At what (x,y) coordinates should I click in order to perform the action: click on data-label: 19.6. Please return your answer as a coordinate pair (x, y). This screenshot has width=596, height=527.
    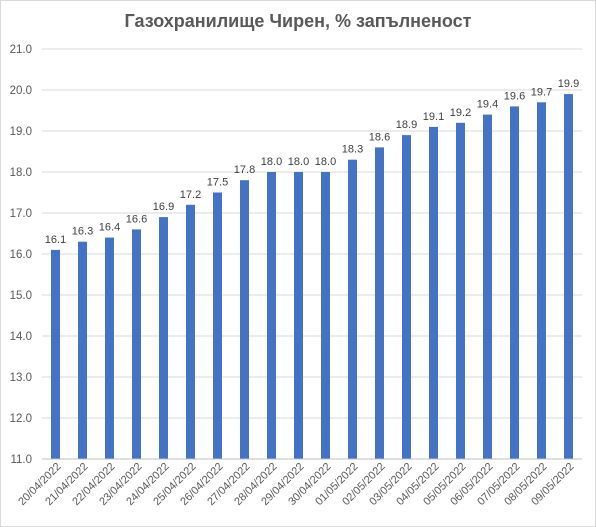
    Looking at the image, I should click on (514, 96).